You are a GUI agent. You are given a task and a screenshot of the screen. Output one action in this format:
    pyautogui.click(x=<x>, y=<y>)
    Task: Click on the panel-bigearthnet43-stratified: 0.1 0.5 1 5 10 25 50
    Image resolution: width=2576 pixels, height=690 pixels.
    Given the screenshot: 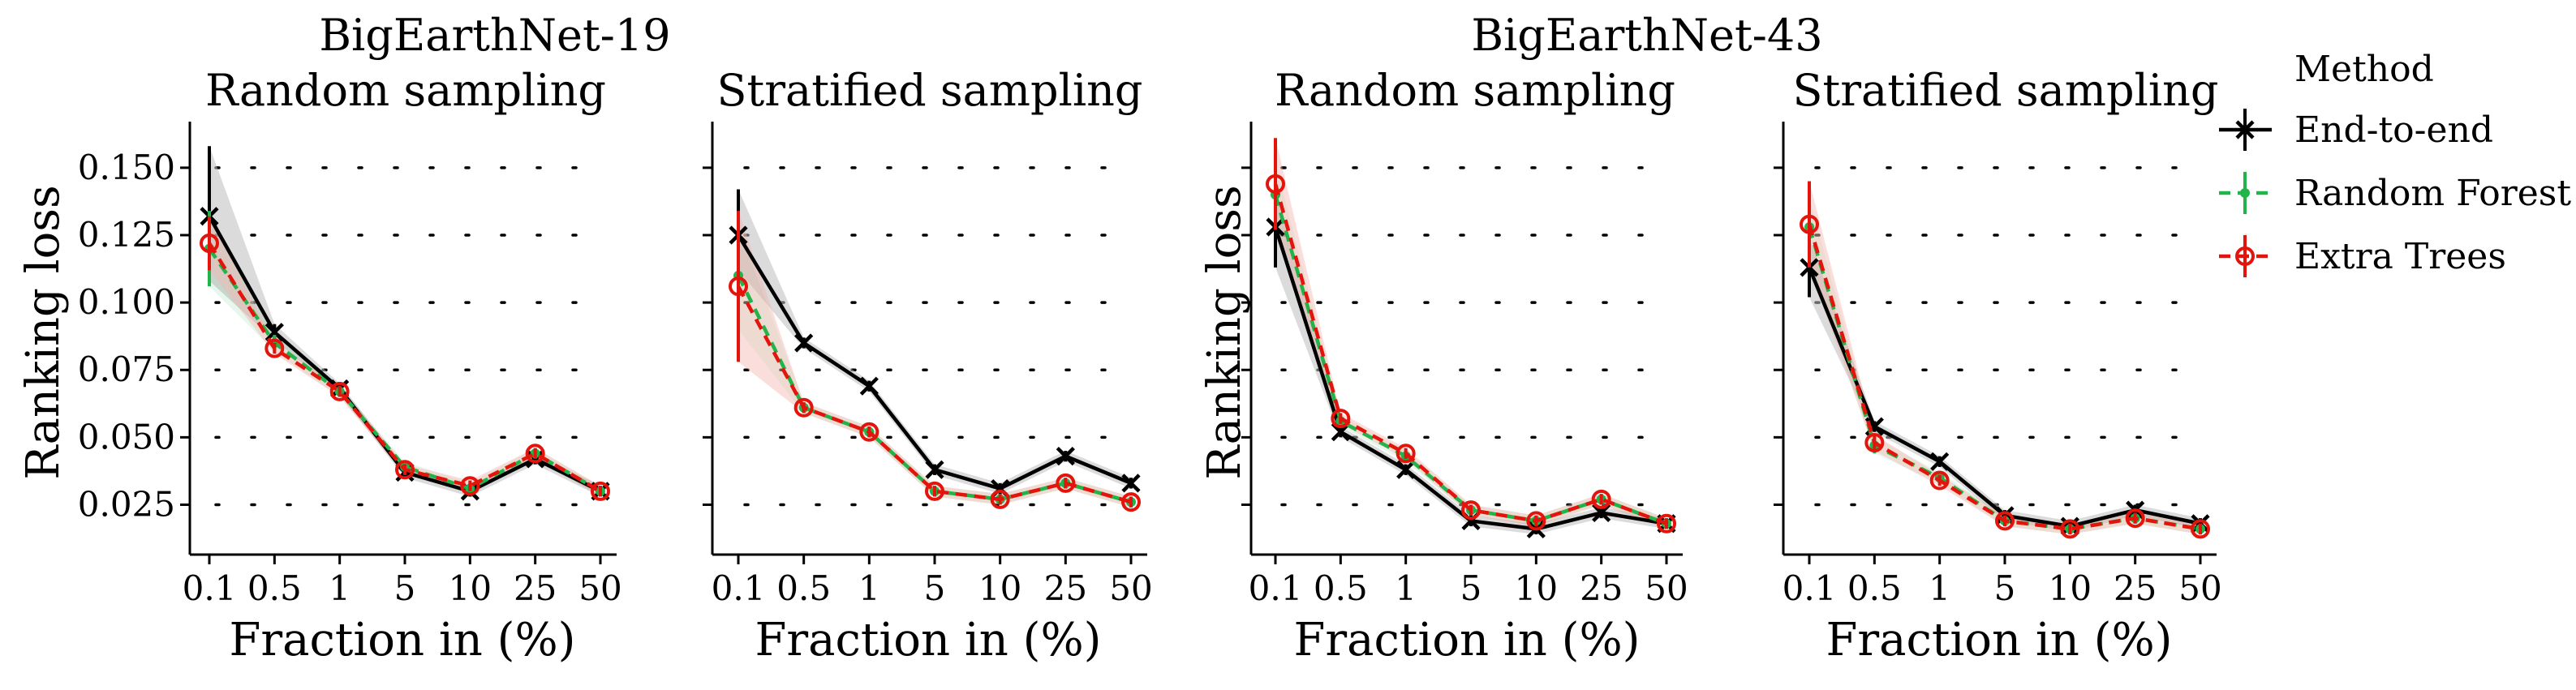 What is the action you would take?
    pyautogui.click(x=1998, y=365)
    